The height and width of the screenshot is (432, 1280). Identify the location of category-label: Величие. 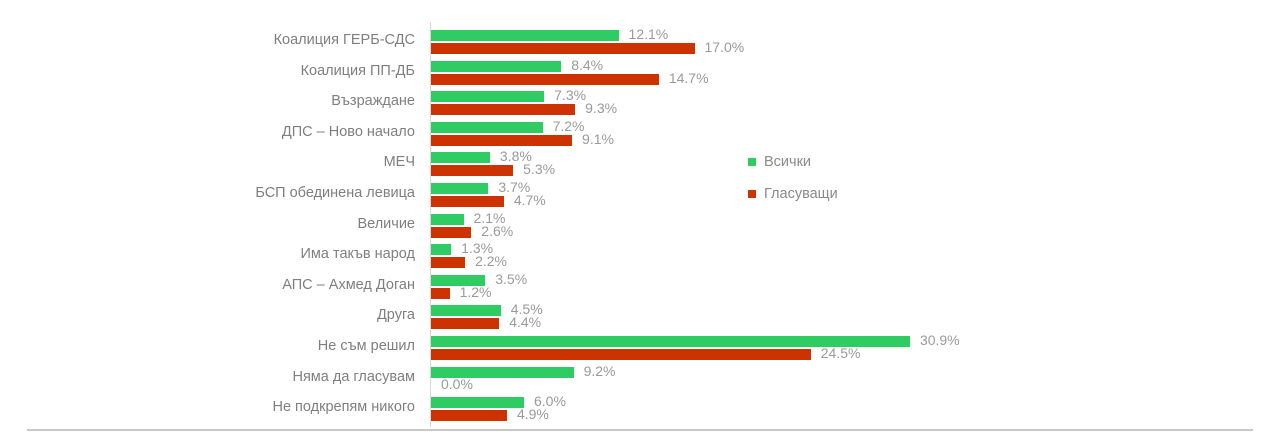
(386, 223).